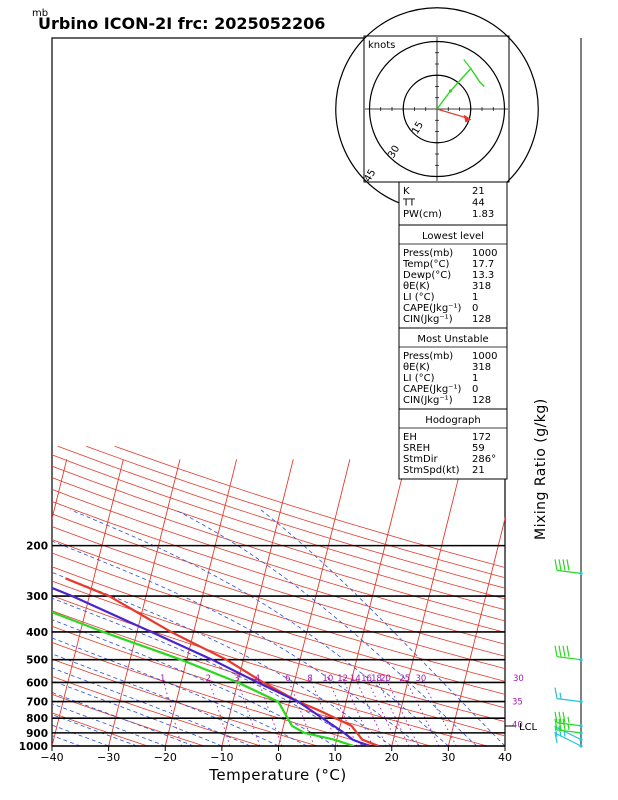 This screenshot has height=800, width=618. Describe the element at coordinates (452, 114) in the screenshot. I see `storm-motion-vector` at that location.